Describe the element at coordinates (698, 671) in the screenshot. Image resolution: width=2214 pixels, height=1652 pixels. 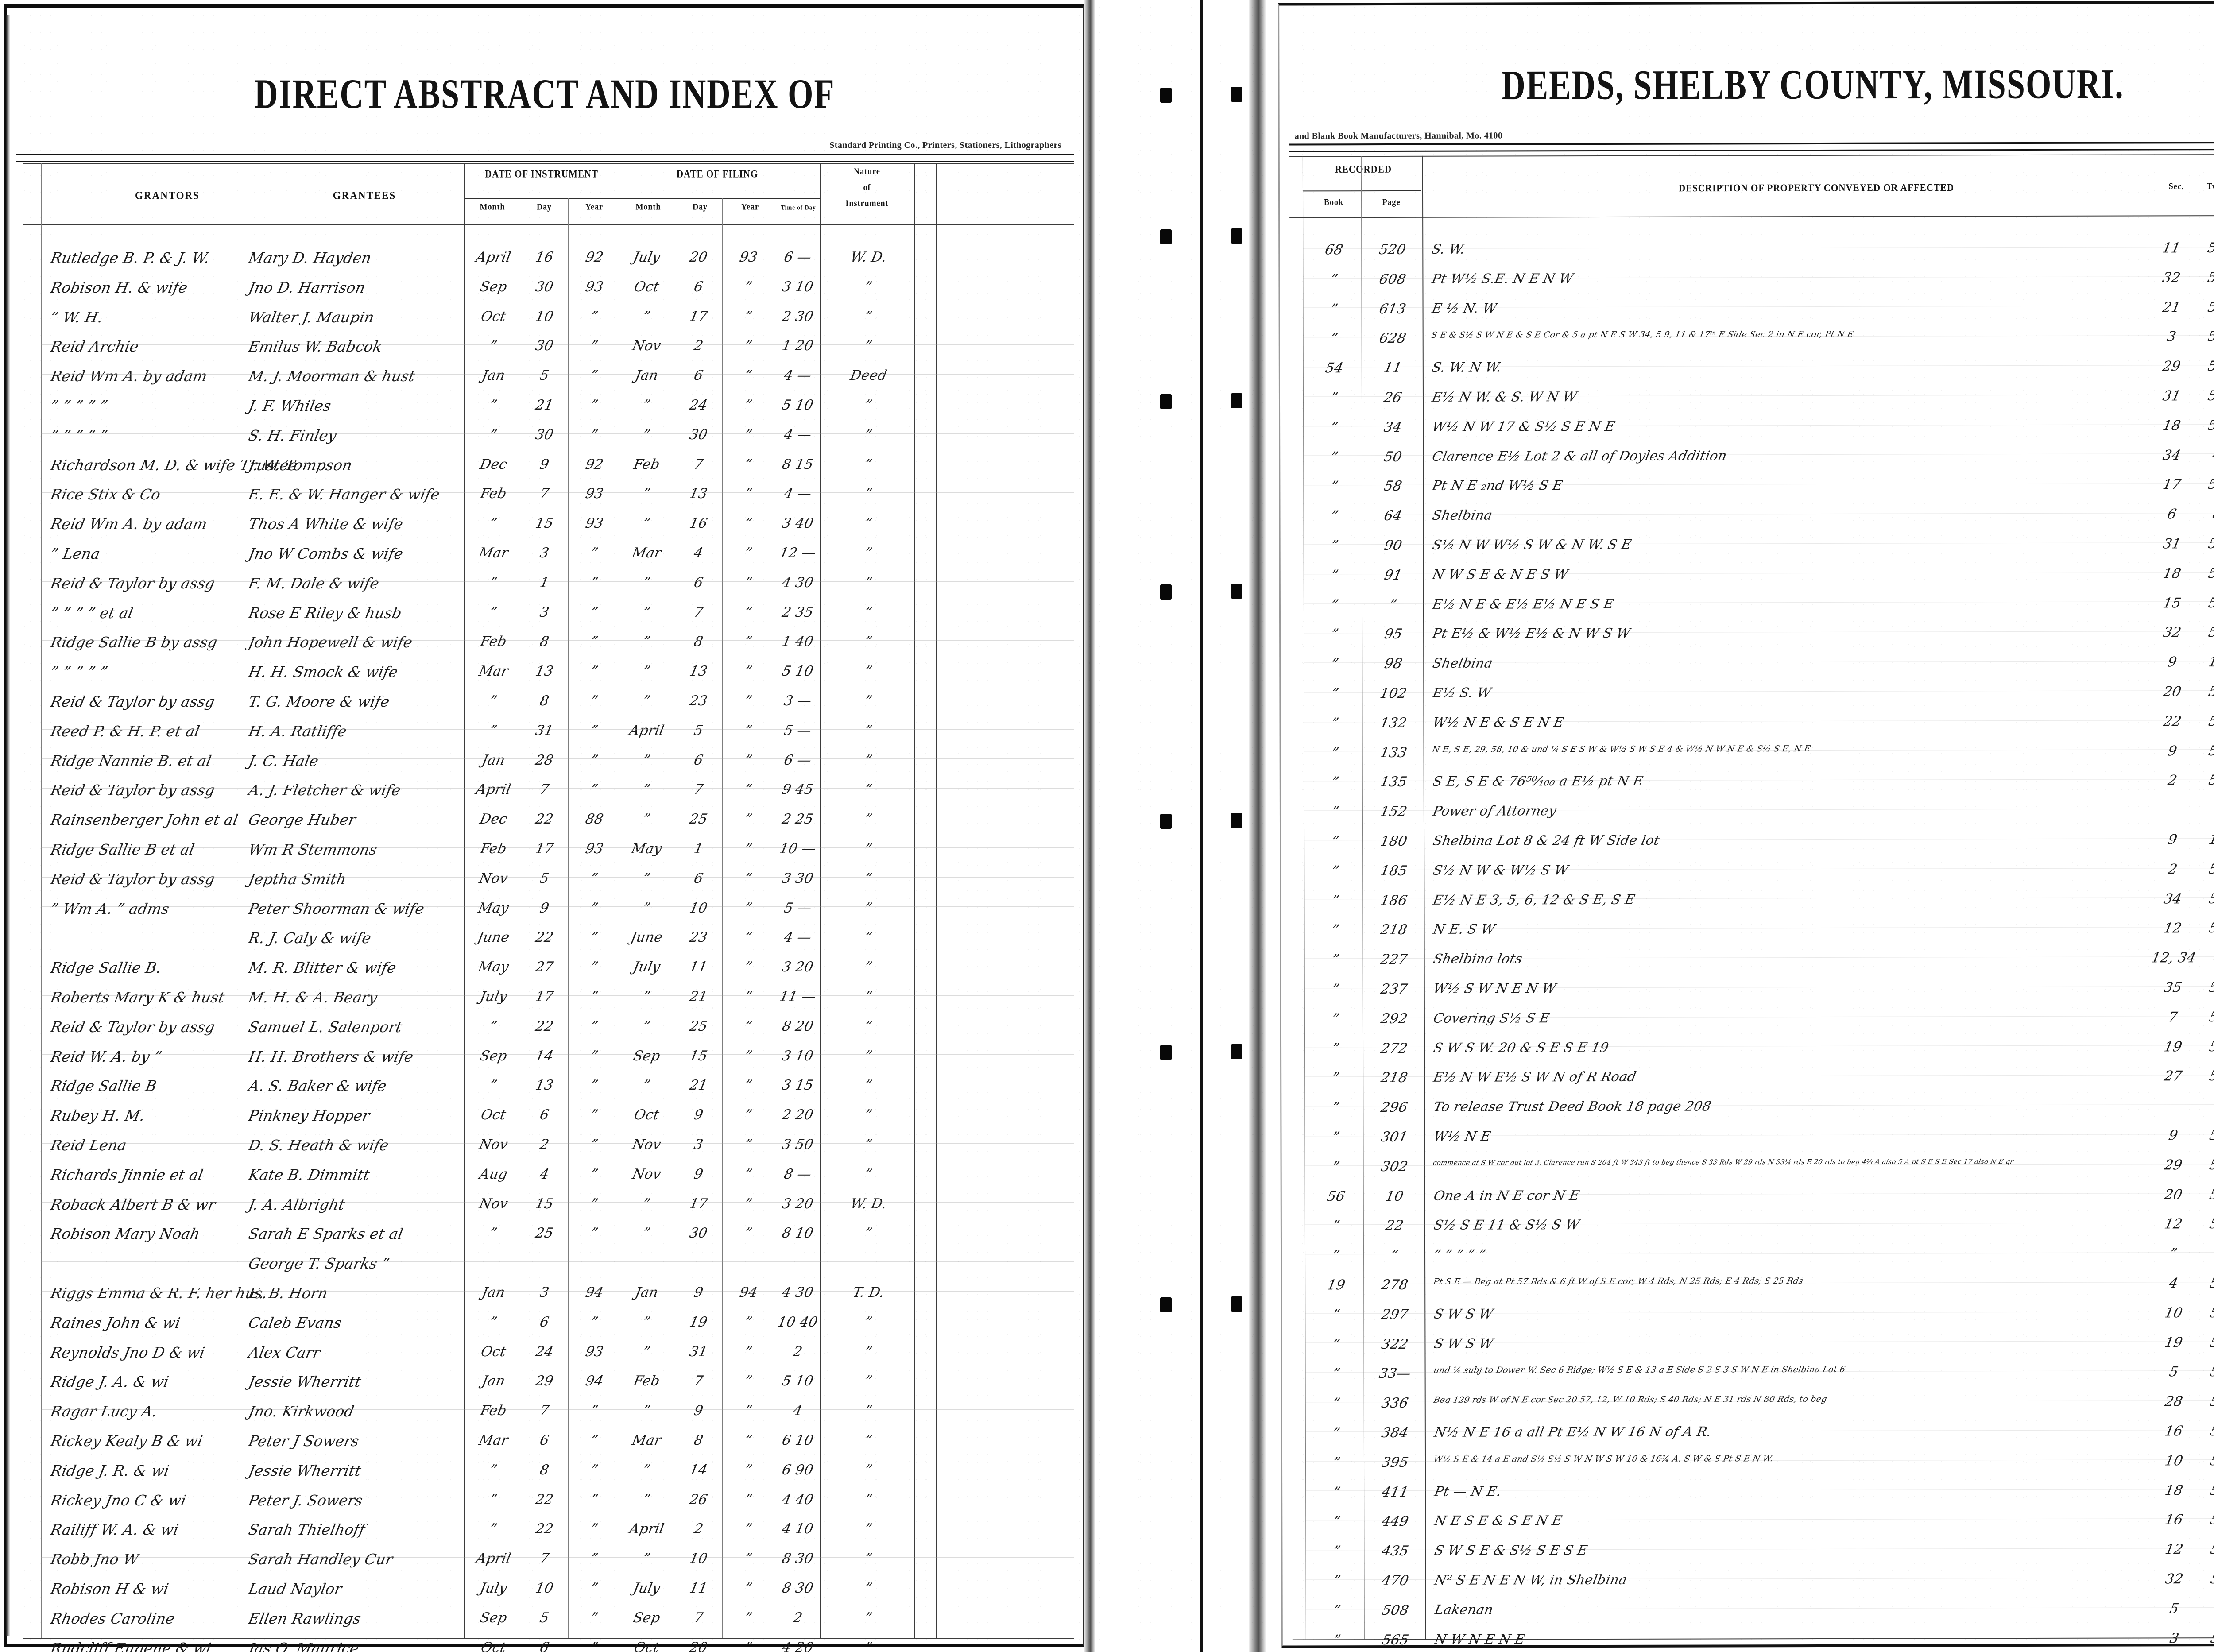
I see `filing-day: 13` at that location.